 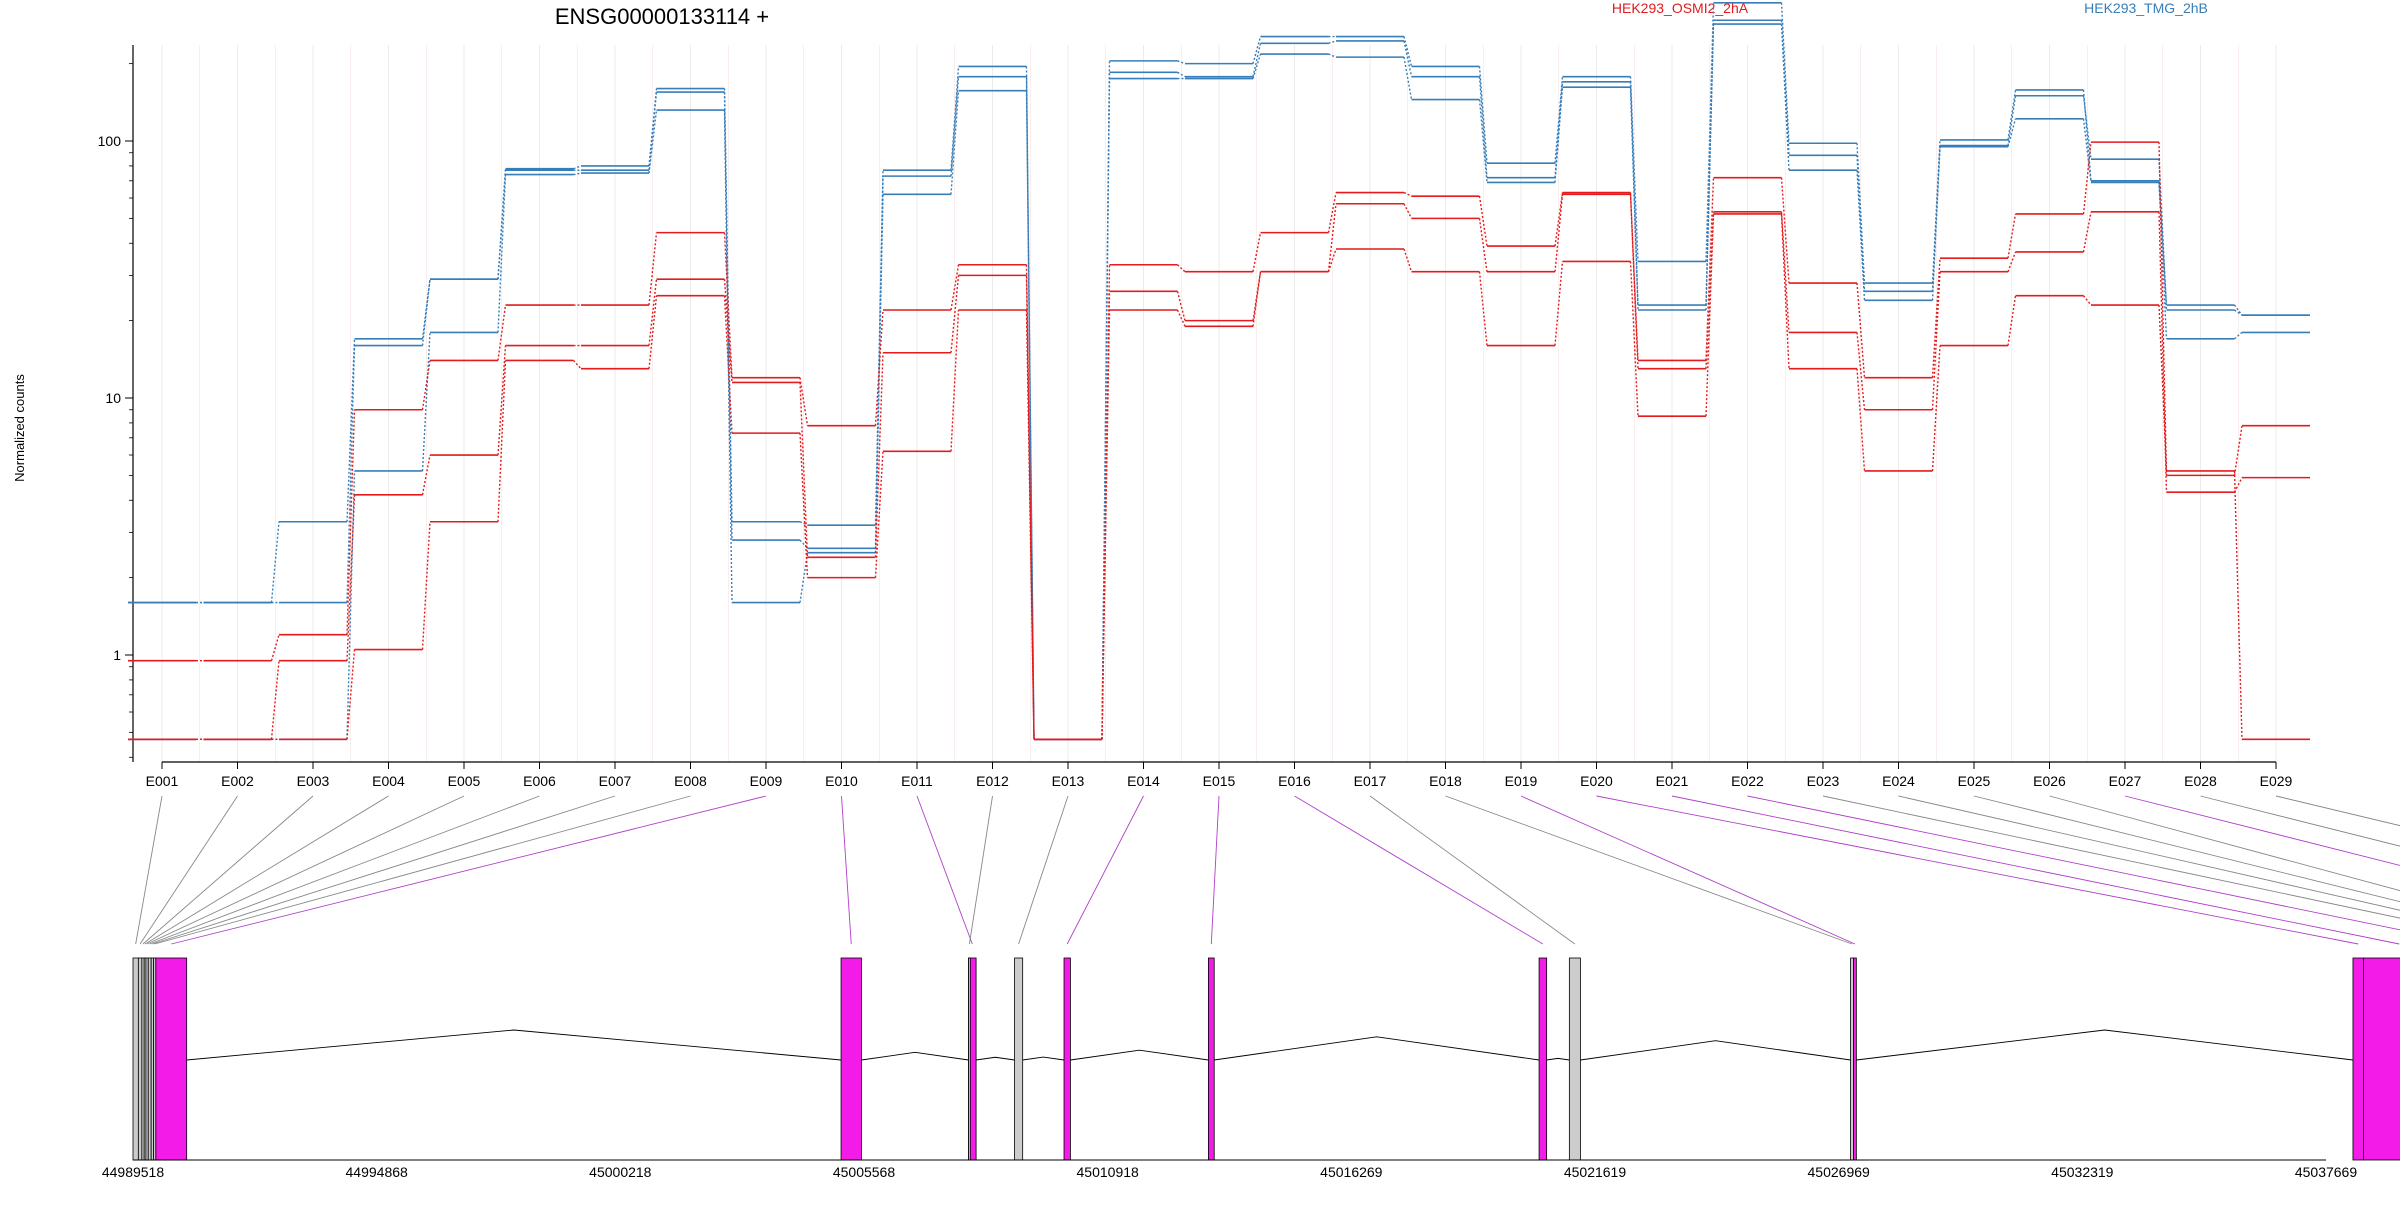 I want to click on y-tick-label: 100, so click(x=110, y=141).